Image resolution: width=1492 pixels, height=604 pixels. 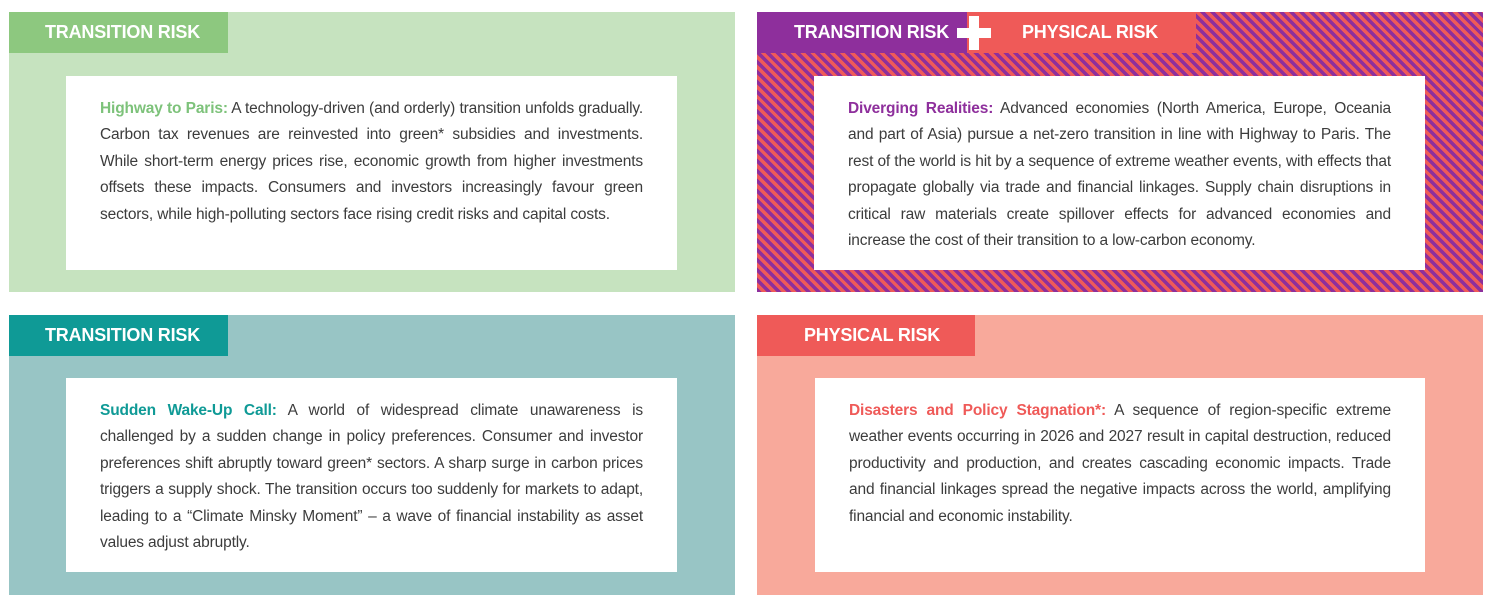 What do you see at coordinates (977, 410) in the screenshot?
I see `scenario-title: Disasters and Policy Stagnation*:` at bounding box center [977, 410].